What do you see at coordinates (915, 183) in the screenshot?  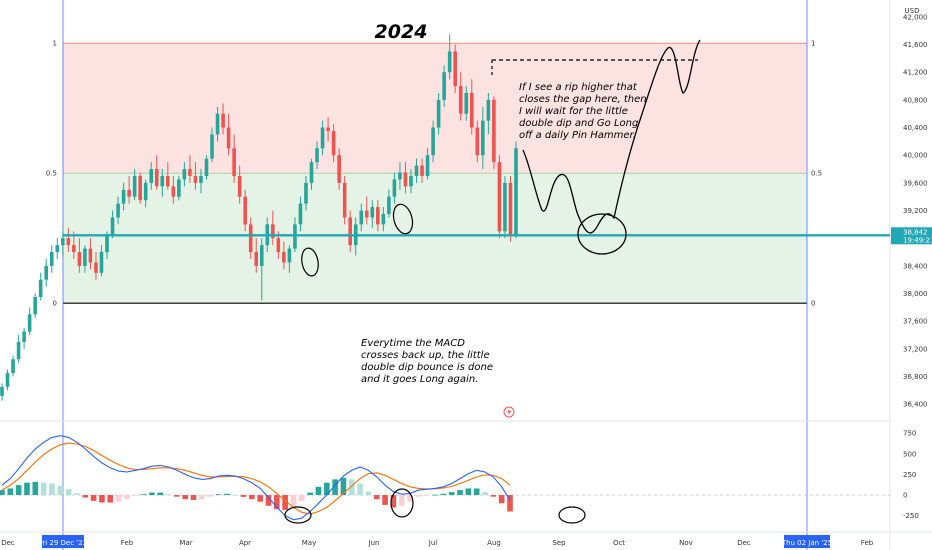 I see `price-tick-label: 39,600` at bounding box center [915, 183].